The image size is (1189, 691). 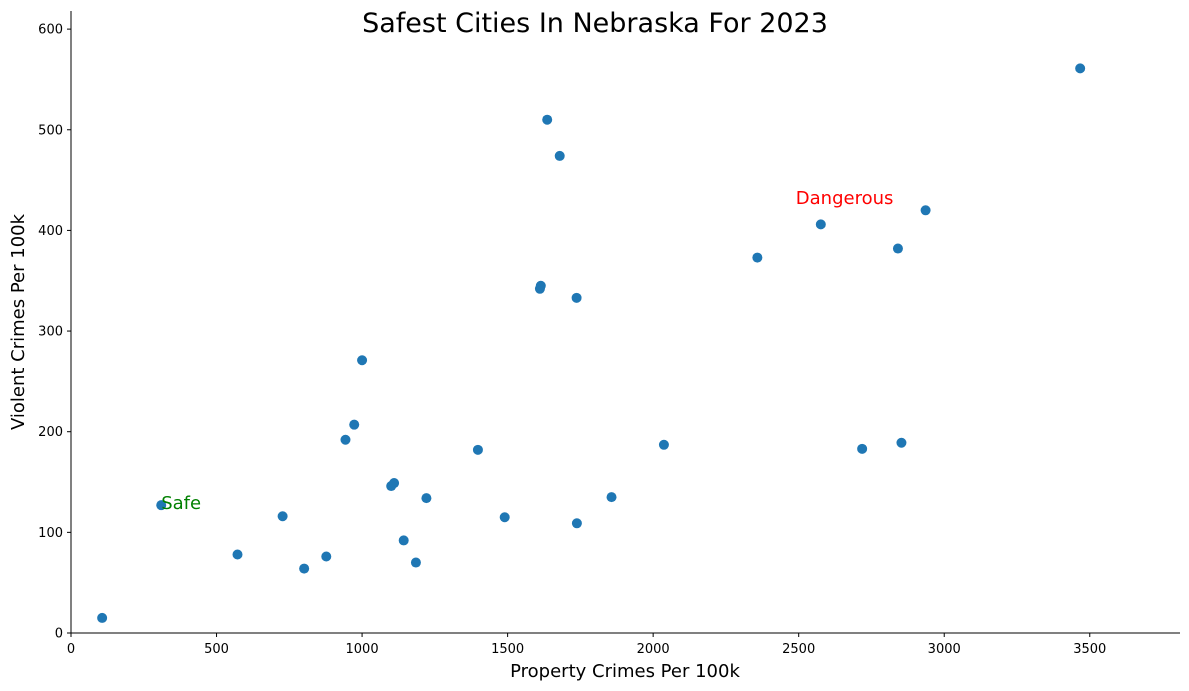 What do you see at coordinates (181, 503) in the screenshot?
I see `annotation-label: Safe` at bounding box center [181, 503].